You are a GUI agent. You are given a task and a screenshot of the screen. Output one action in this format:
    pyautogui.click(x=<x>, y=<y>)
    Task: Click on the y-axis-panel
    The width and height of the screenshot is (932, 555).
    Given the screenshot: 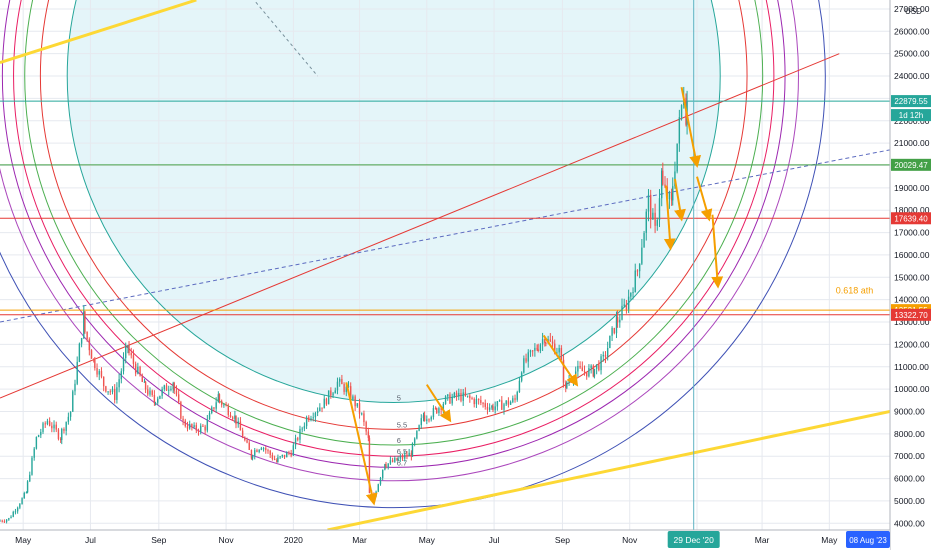 What is the action you would take?
    pyautogui.click(x=911, y=275)
    